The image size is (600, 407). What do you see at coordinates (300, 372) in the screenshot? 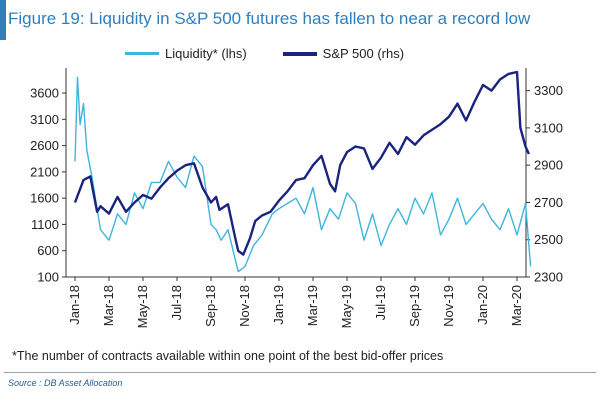
I see `footer-divider` at bounding box center [300, 372].